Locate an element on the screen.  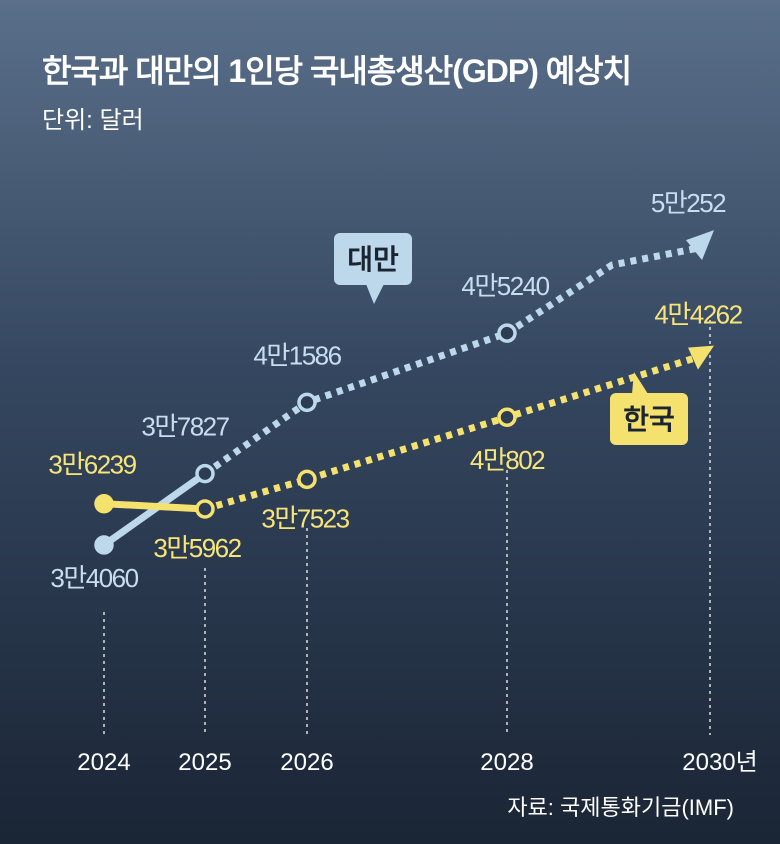
source-label: 자료: 국제통화기금(IMF) is located at coordinates (620, 807).